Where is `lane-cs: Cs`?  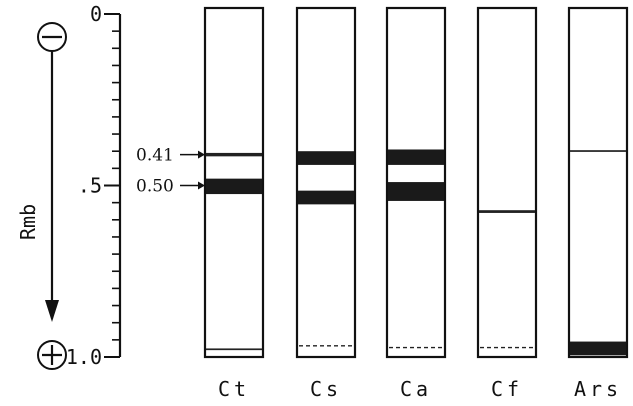 lane-cs: Cs is located at coordinates (326, 203).